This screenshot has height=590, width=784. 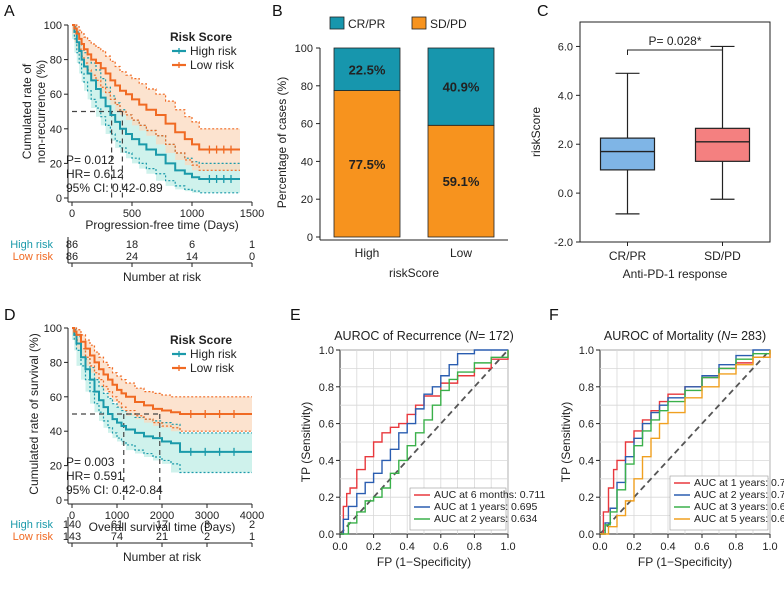 I want to click on y-tick-label: 0.6, so click(x=326, y=425).